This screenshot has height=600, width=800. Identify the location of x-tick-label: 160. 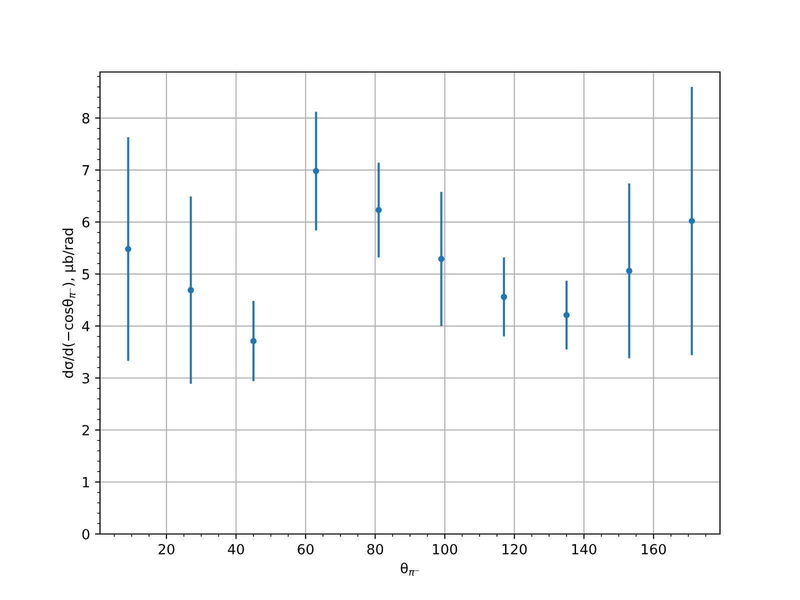
(654, 549).